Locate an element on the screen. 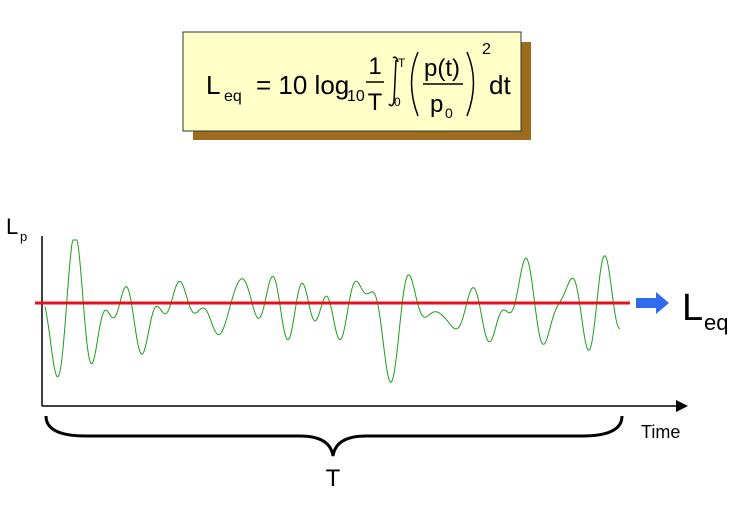 The image size is (750, 511). leq-label: L is located at coordinates (692, 308).